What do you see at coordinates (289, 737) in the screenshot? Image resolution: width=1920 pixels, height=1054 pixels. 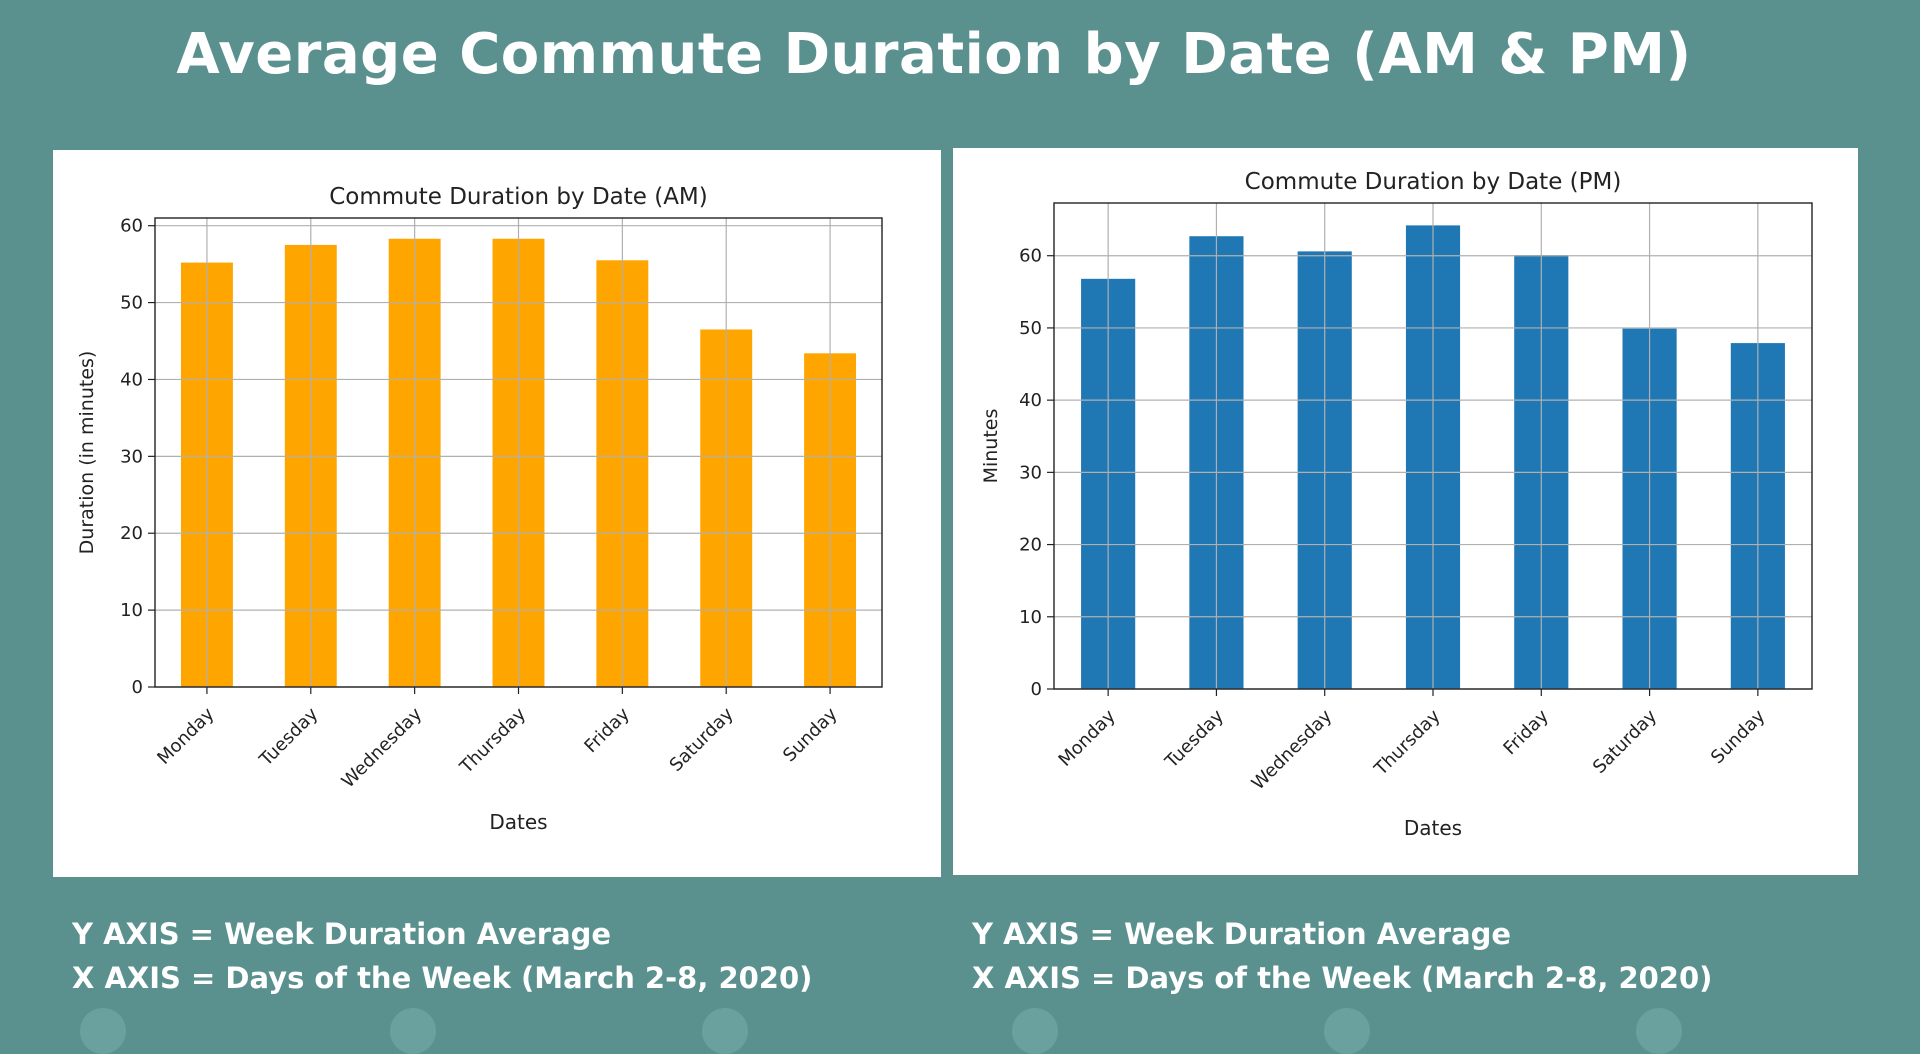 I see `am-x-tick-label: Tuesday` at bounding box center [289, 737].